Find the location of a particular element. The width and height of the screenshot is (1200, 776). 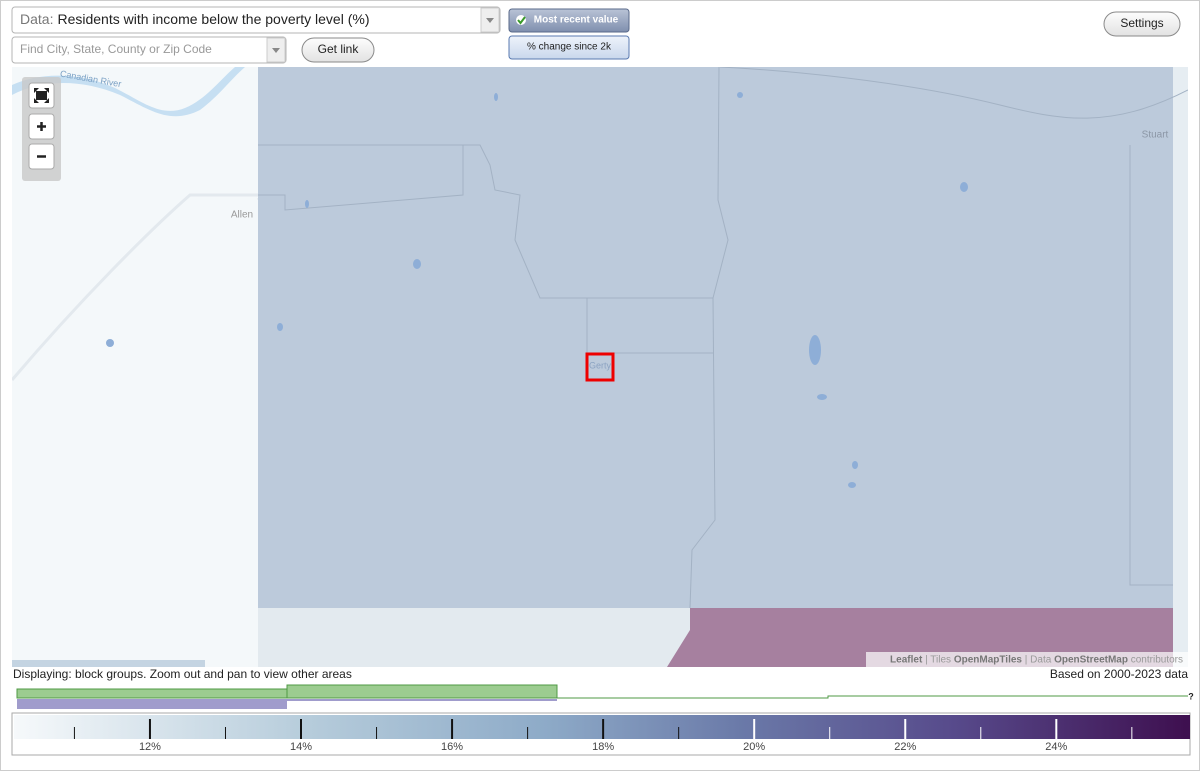

legend-gradient is located at coordinates (602, 727).